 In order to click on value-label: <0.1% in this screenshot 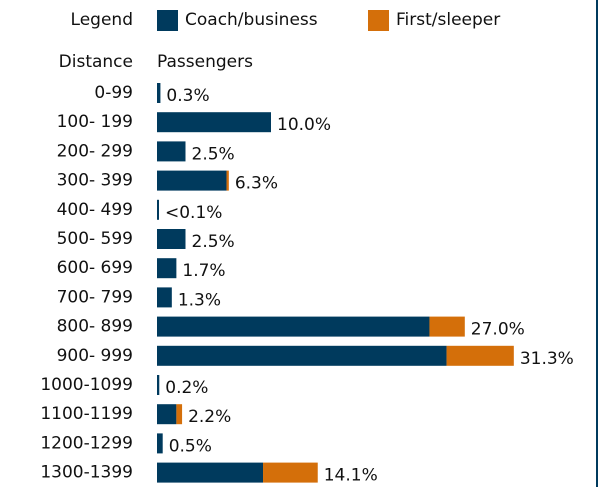, I will do `click(193, 213)`.